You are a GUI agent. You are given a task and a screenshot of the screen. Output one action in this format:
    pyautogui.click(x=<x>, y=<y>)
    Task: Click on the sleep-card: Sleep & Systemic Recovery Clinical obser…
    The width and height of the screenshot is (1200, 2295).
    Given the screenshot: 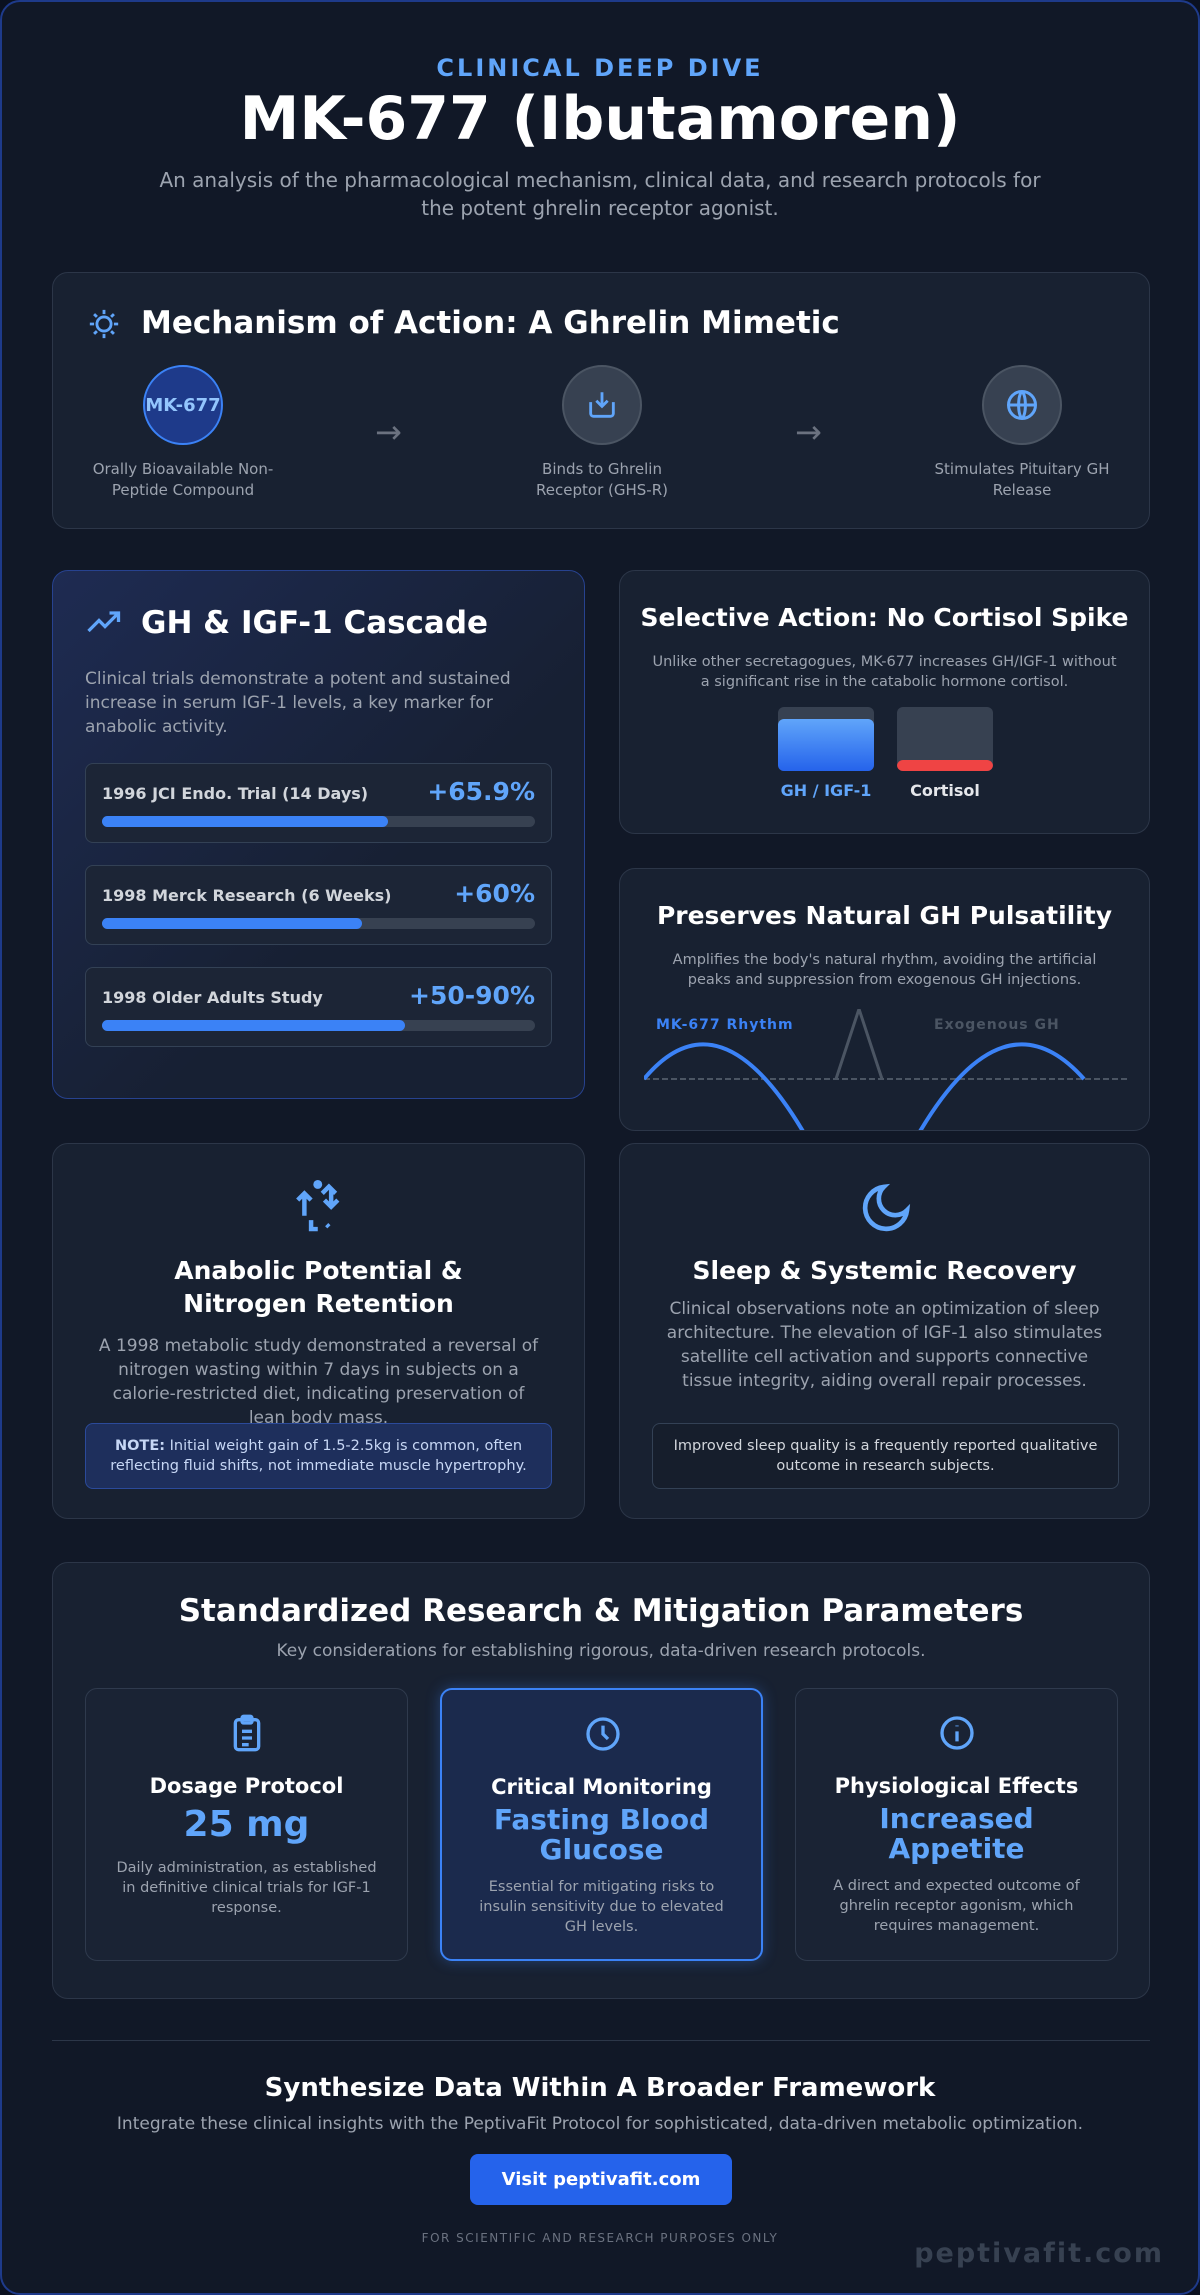 What is the action you would take?
    pyautogui.click(x=884, y=1331)
    